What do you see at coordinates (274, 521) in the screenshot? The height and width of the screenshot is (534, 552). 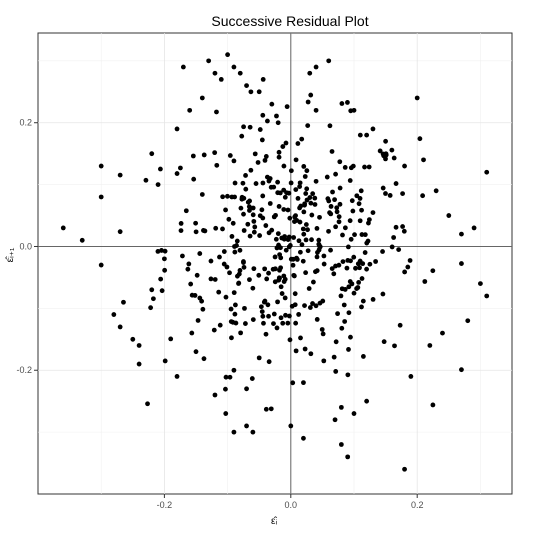 I see `x-axis-label: ε̂ᵢ` at bounding box center [274, 521].